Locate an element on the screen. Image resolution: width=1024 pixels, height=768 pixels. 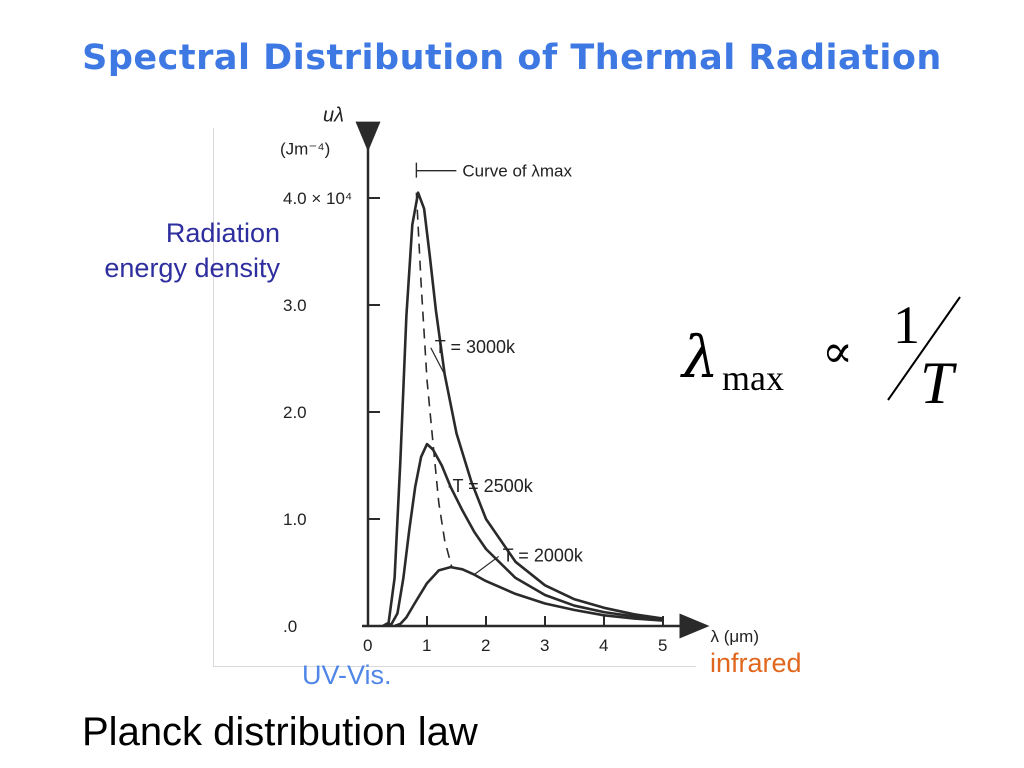
series-label-0: T = 3000k is located at coordinates (475, 347).